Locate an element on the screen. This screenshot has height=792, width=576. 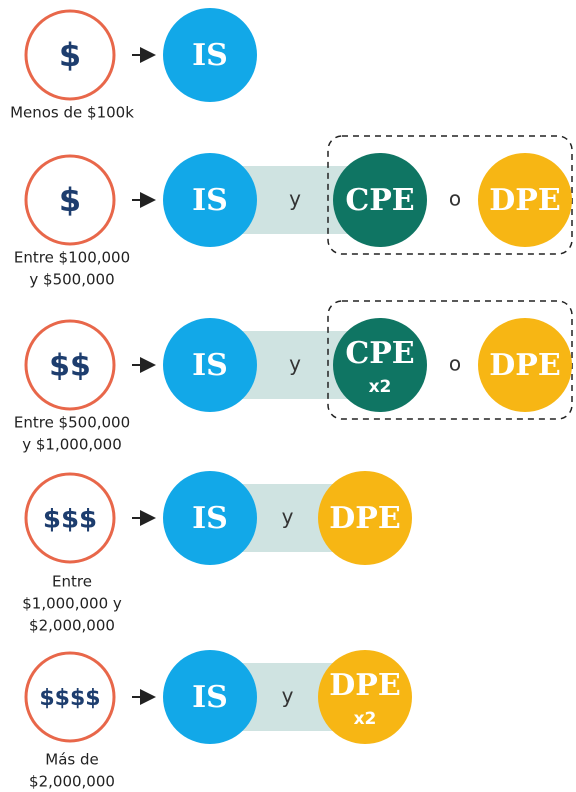
range-label: Menos de $100k is located at coordinates (72, 113).